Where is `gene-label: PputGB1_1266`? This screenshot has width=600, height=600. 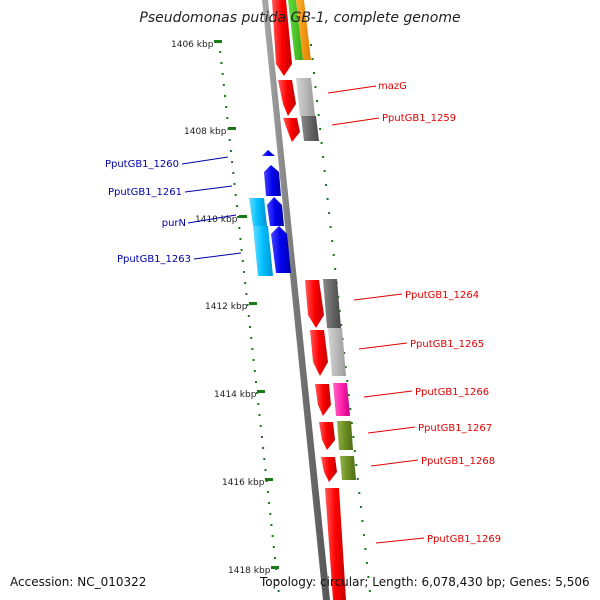 gene-label: PputGB1_1266 is located at coordinates (452, 392).